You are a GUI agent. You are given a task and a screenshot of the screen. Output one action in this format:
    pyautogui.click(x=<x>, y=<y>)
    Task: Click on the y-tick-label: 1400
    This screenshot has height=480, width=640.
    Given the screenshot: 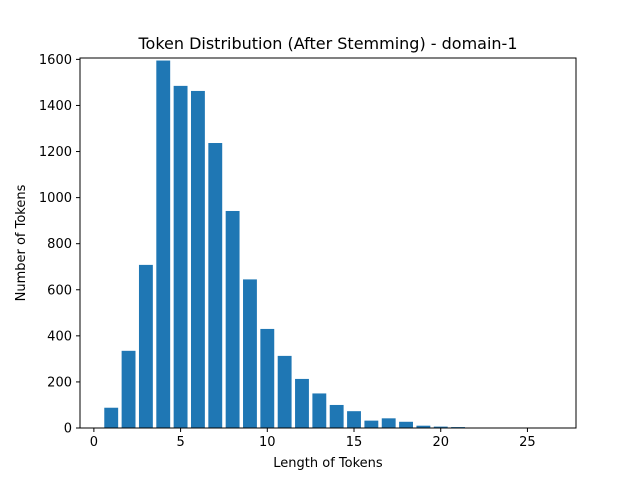 What is the action you would take?
    pyautogui.click(x=55, y=106)
    